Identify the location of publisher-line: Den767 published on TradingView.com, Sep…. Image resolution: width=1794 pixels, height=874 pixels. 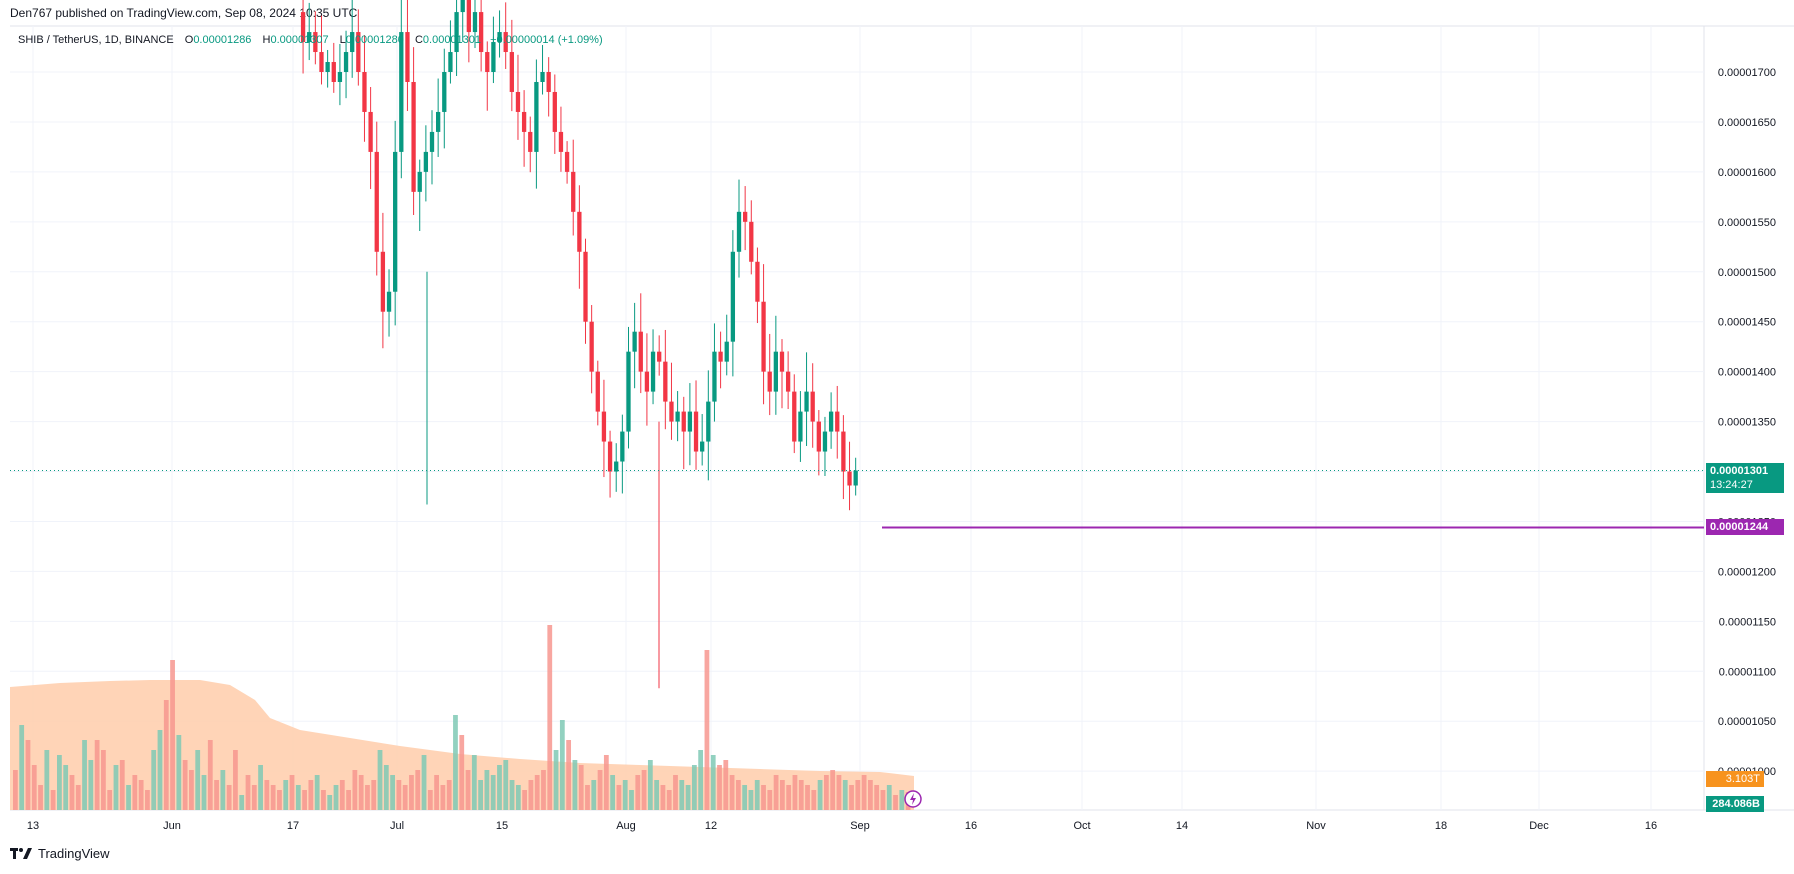
(184, 13).